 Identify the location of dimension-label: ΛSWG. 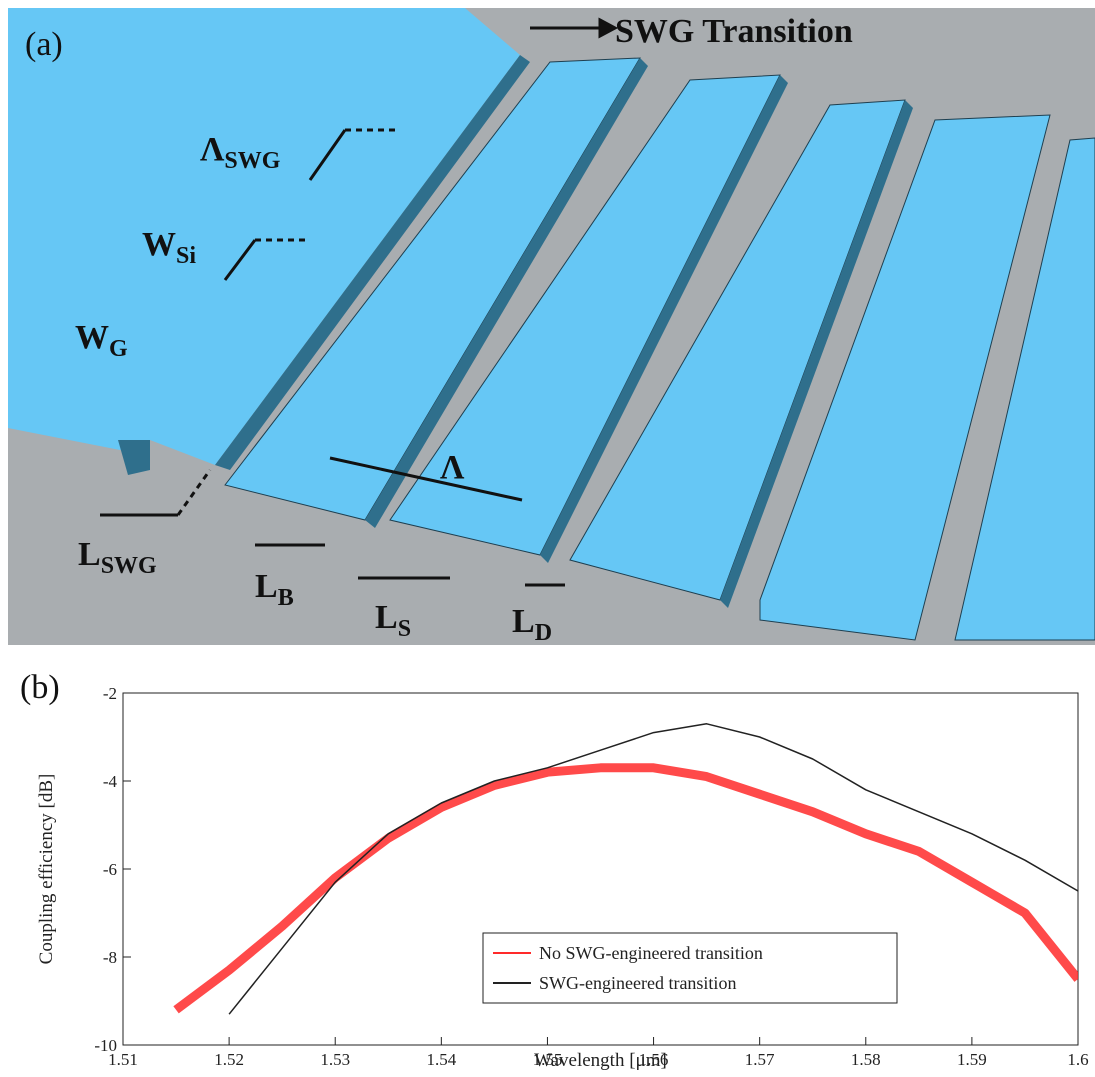
(240, 152).